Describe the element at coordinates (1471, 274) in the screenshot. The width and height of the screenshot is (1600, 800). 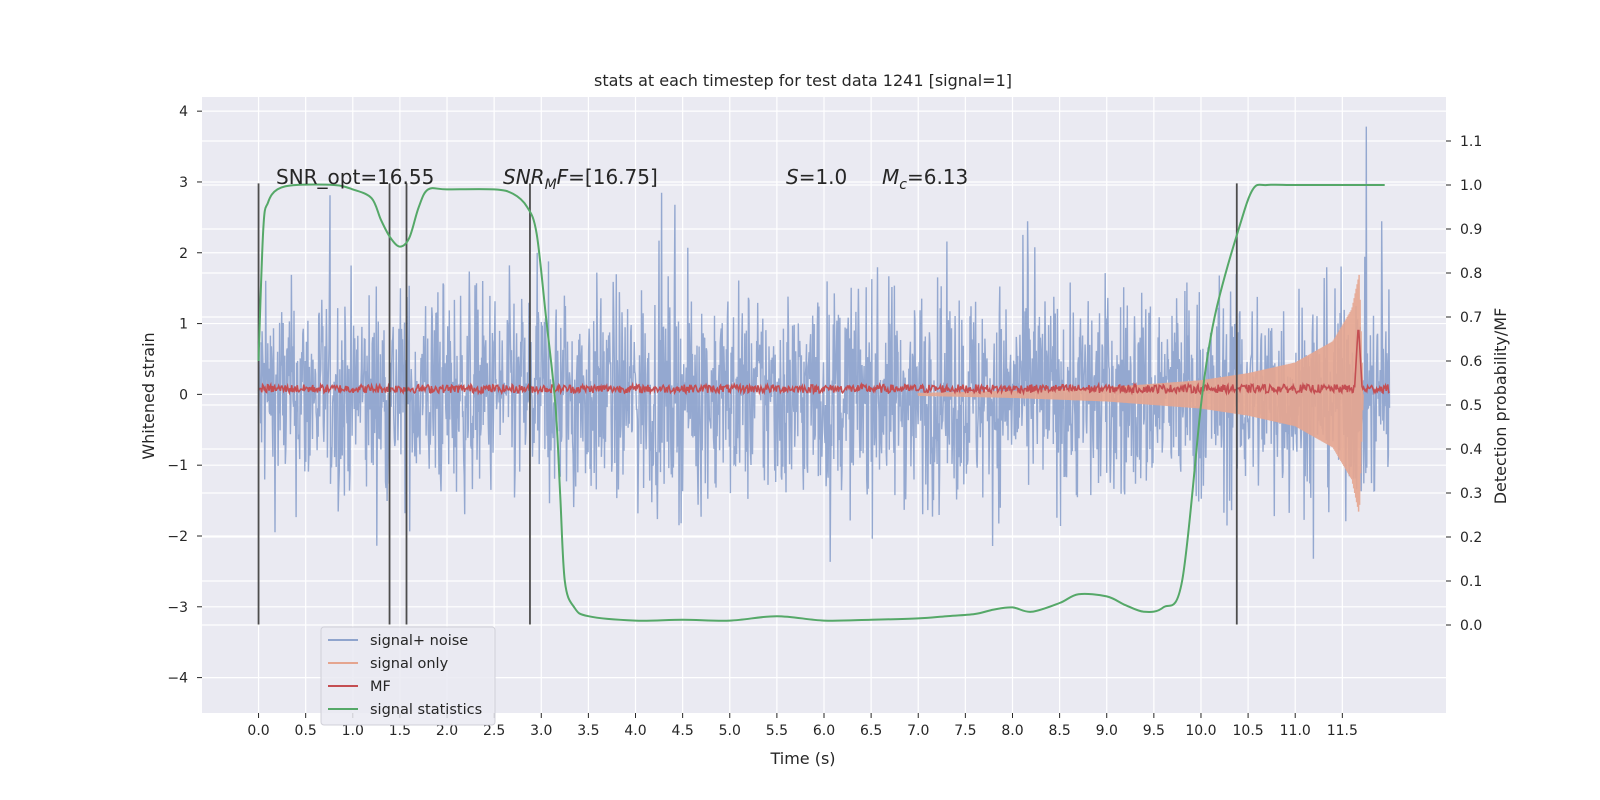
I see `y-right-tick-label: 0.8` at that location.